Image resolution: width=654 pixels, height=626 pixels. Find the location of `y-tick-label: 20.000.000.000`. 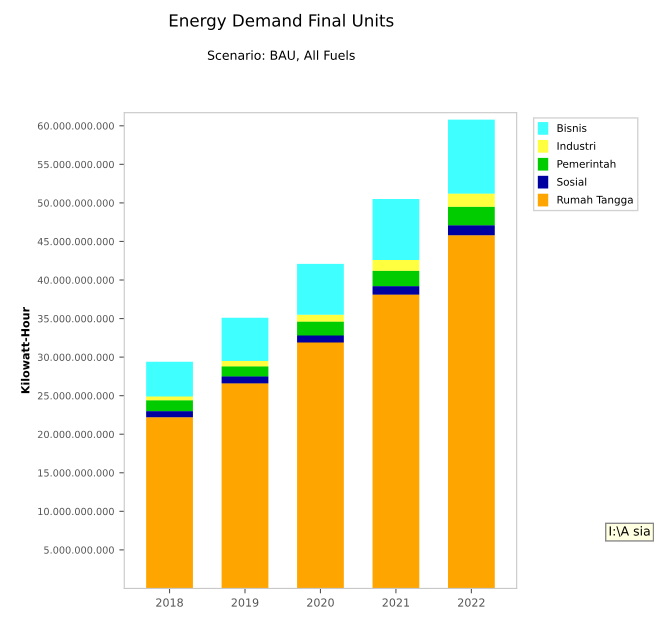

y-tick-label: 20.000.000.000 is located at coordinates (76, 434).